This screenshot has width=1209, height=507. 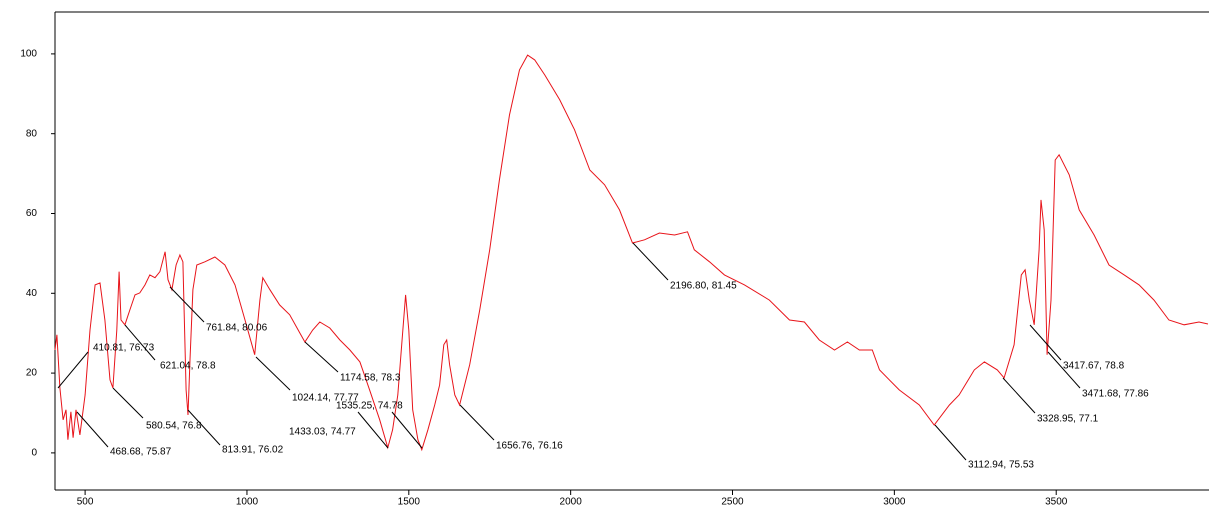 What do you see at coordinates (325, 398) in the screenshot?
I see `annotation: 1024.14, 77.77` at bounding box center [325, 398].